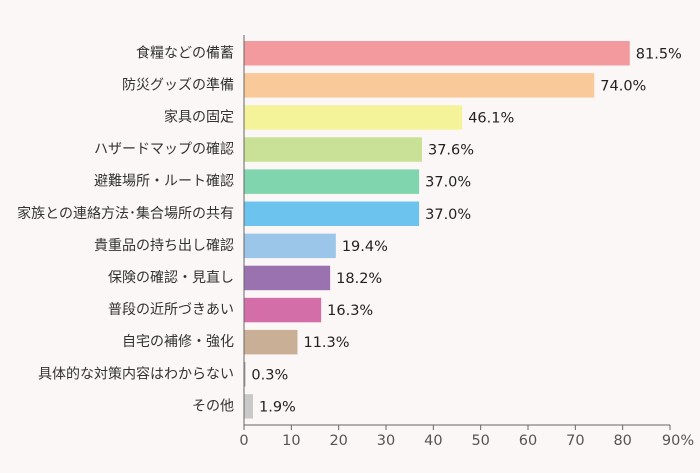  Describe the element at coordinates (480, 441) in the screenshot. I see `x-tick-label-5: 50` at that location.